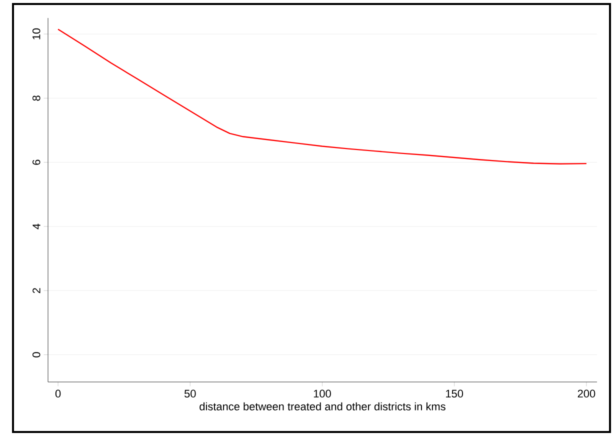 The width and height of the screenshot is (612, 436). Describe the element at coordinates (190, 394) in the screenshot. I see `x-tick-label: 50` at that location.